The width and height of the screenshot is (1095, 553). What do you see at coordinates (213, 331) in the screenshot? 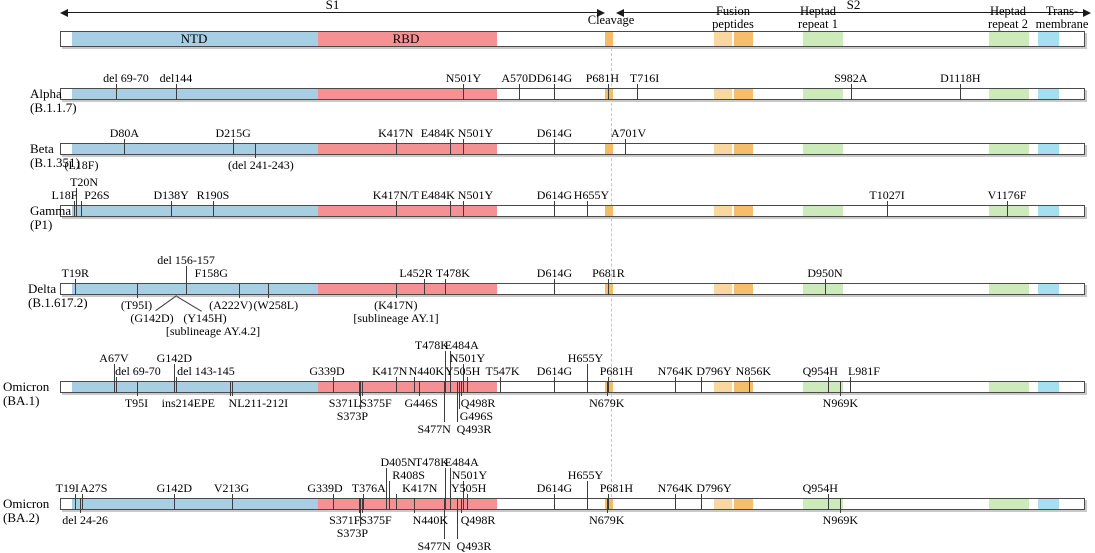
I see `mutation-label: [sublineage AY.4.2]` at bounding box center [213, 331].